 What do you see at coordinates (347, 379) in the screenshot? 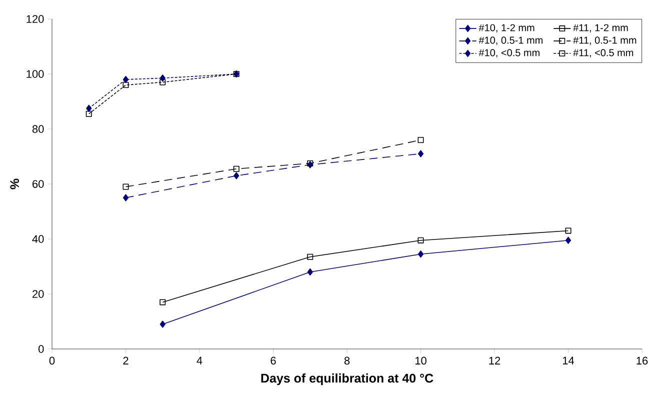
I see `x-axis-title: Days of equilibration at 40 °C` at bounding box center [347, 379].